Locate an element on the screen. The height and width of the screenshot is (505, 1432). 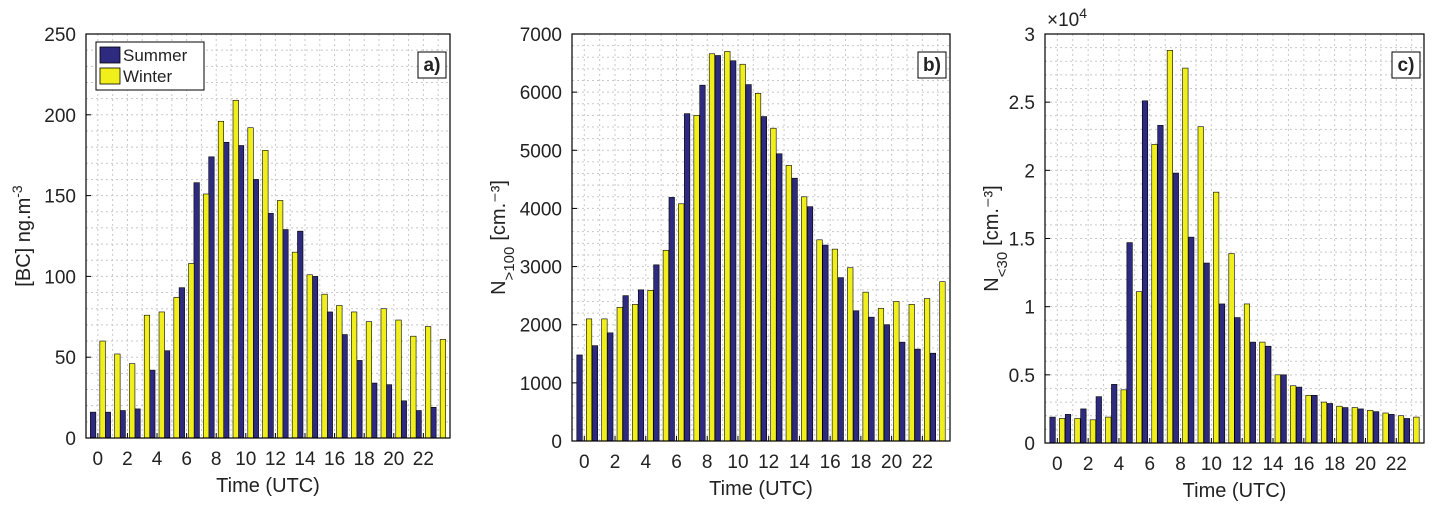
panel-tag-text-a: a) is located at coordinates (432, 65).